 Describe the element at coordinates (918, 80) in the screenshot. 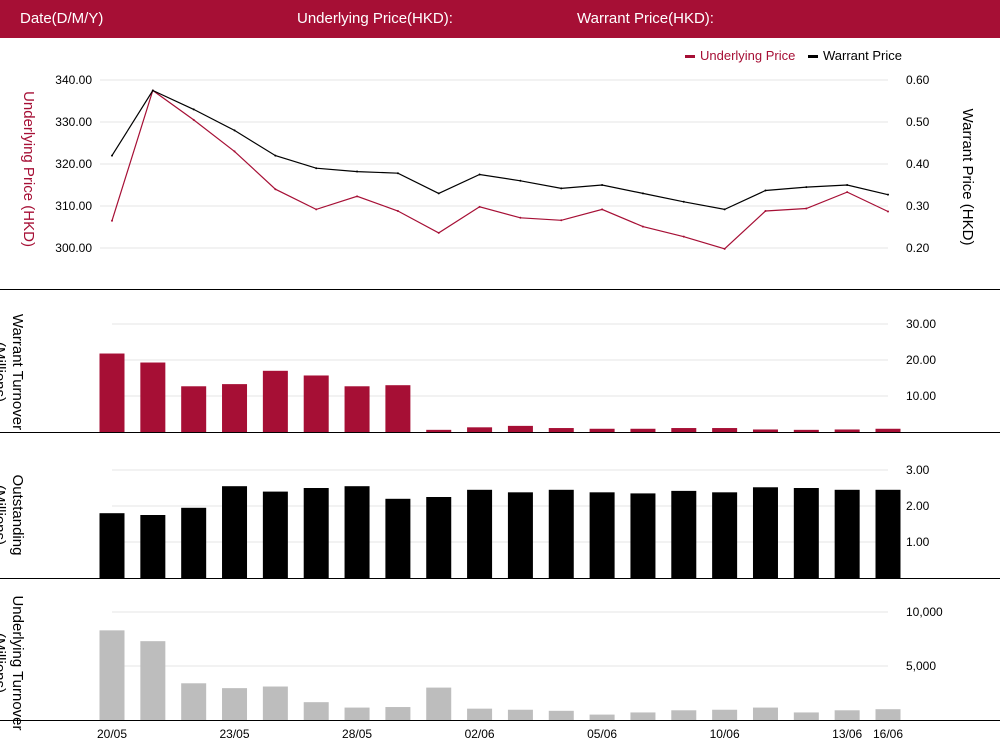

I see `right-tick-label: 0.60` at that location.